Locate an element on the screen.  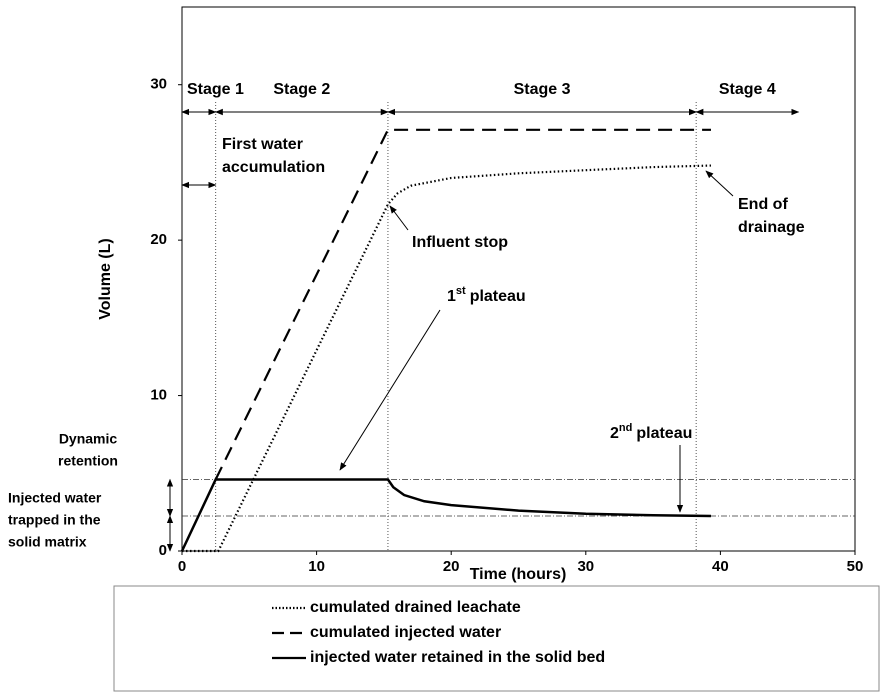
stage-label: Stage 4 is located at coordinates (747, 89).